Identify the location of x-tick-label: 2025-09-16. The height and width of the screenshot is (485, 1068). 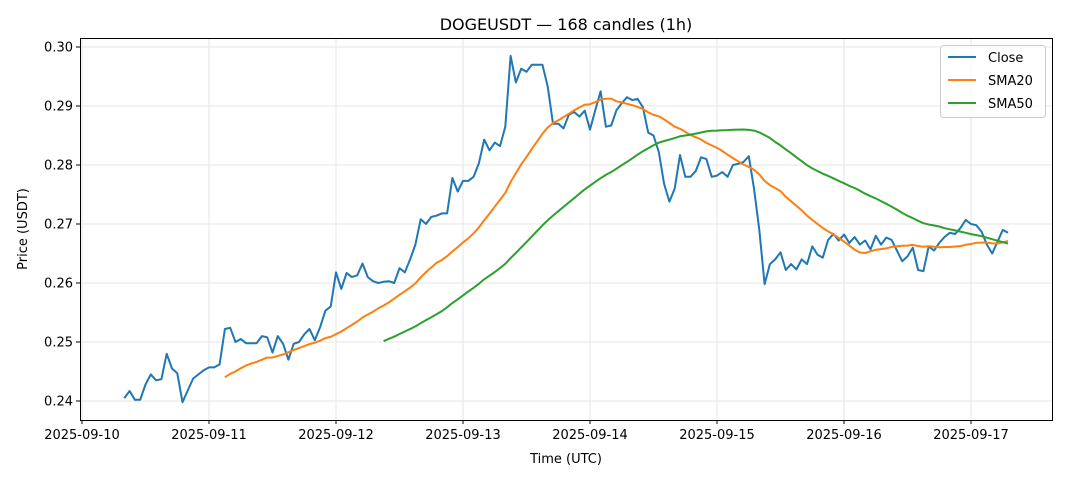
(844, 435).